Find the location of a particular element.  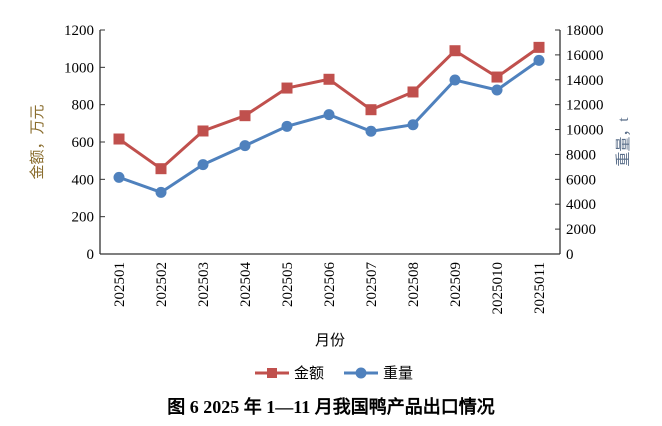

x-tick-label: 202509 is located at coordinates (456, 284).